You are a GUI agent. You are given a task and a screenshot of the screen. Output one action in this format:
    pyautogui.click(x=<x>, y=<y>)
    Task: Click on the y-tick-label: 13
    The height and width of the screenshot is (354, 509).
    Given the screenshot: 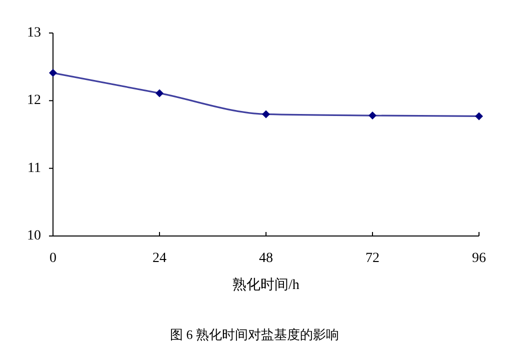 What is the action you would take?
    pyautogui.click(x=34, y=33)
    